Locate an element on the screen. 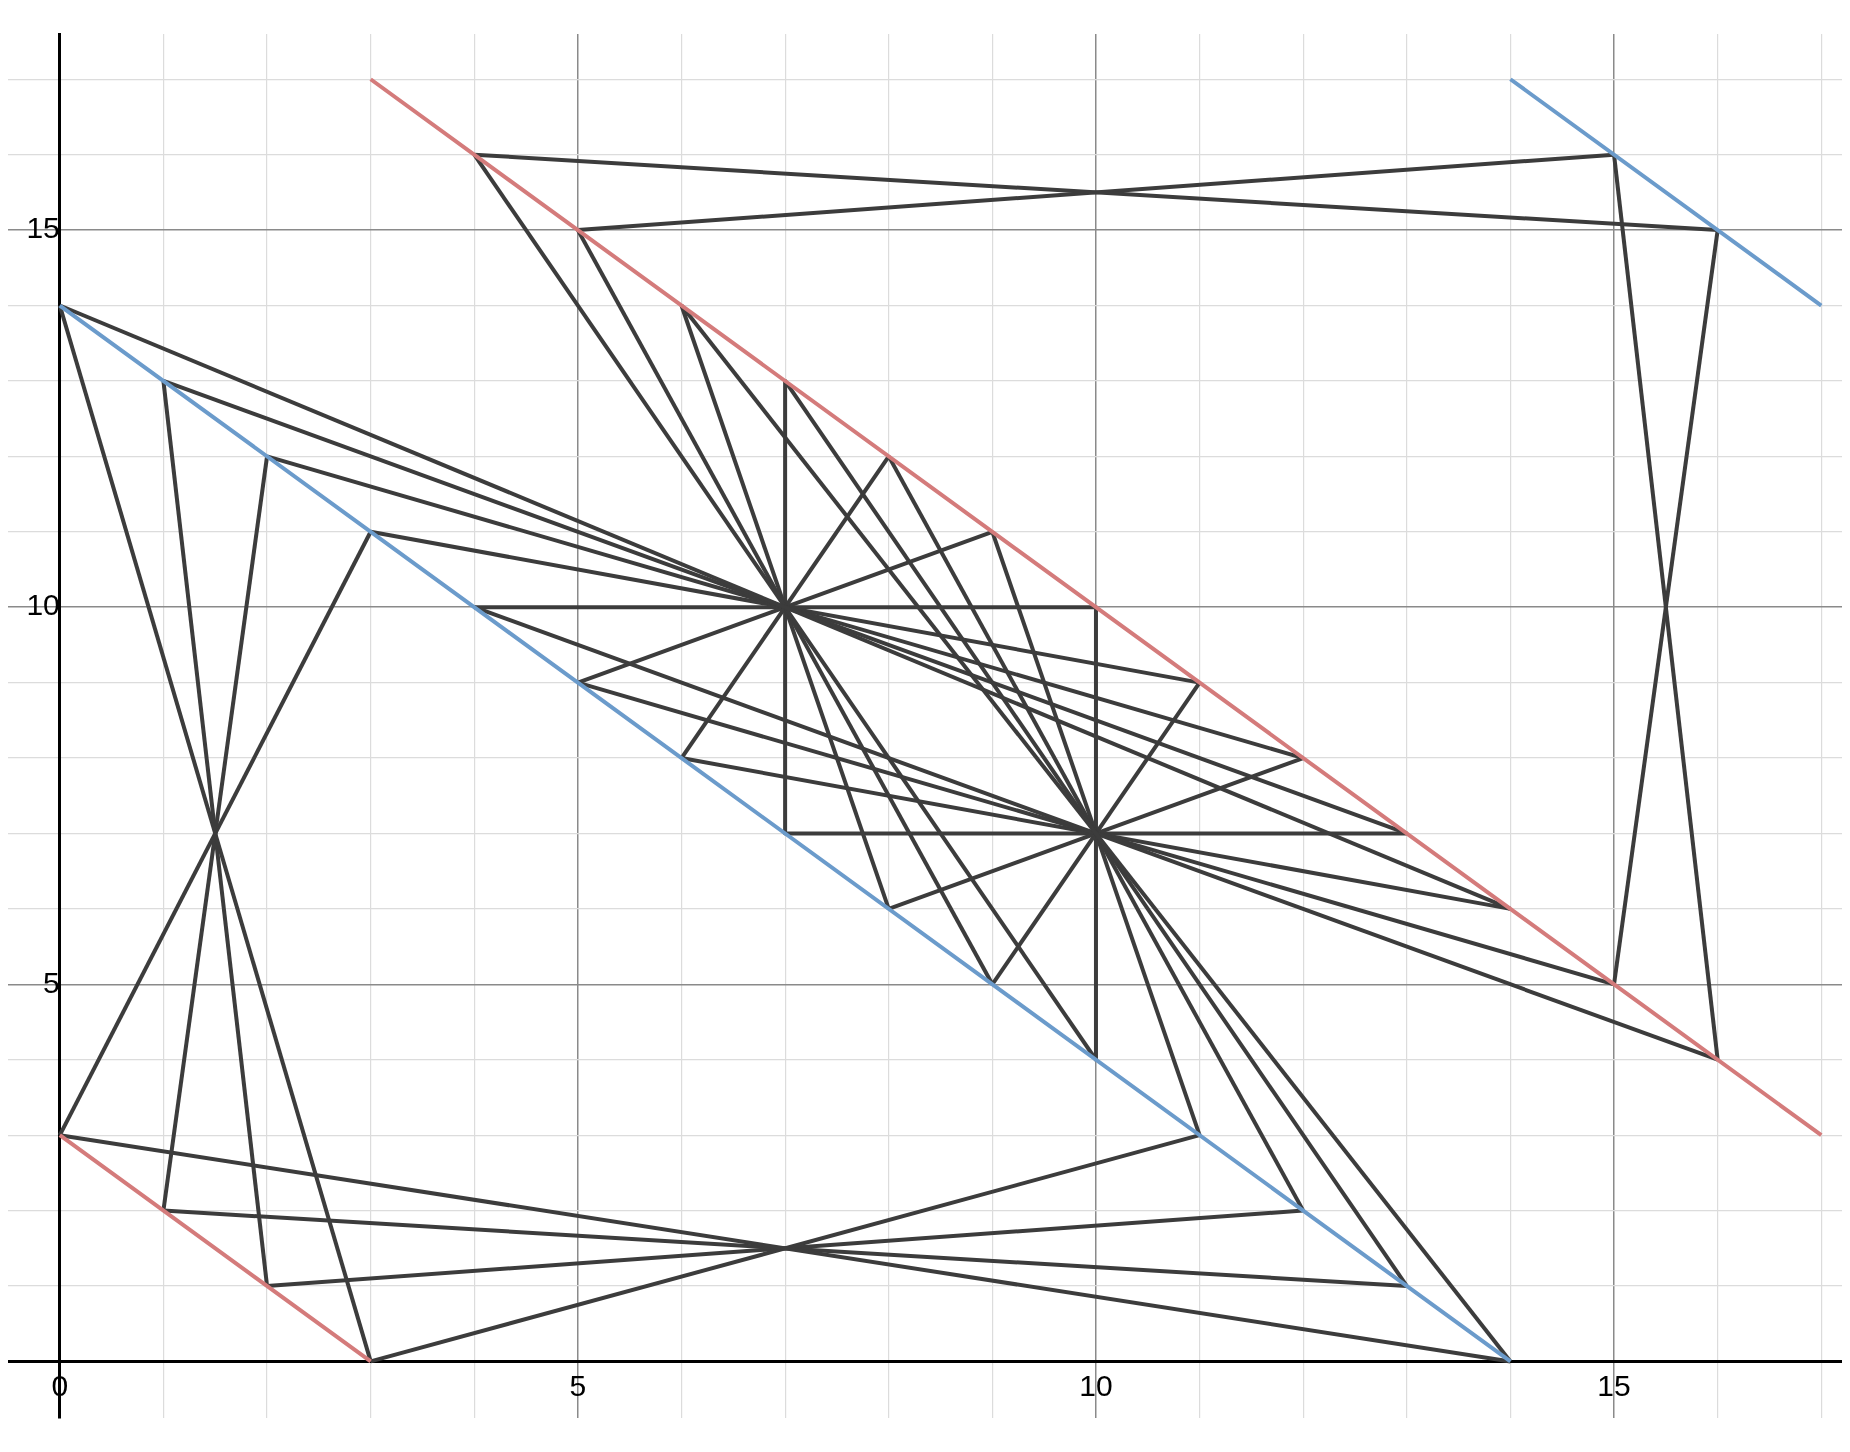 The width and height of the screenshot is (1850, 1452). y-tick-label: 5 is located at coordinates (51, 982).